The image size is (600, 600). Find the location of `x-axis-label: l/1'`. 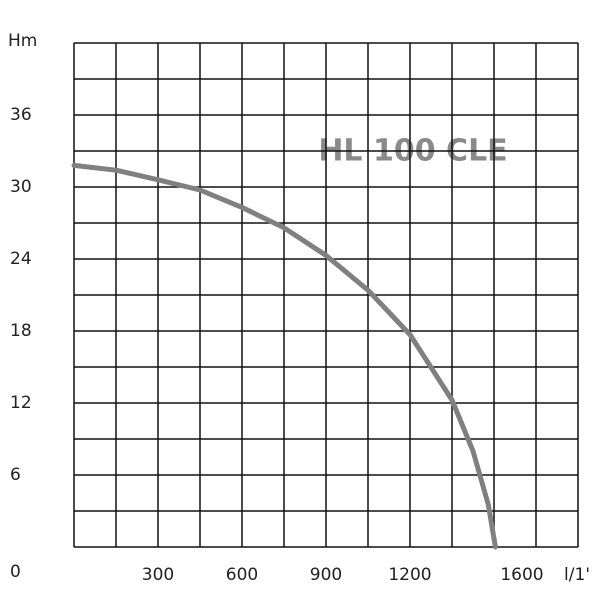

x-axis-label: l/1' is located at coordinates (577, 575).